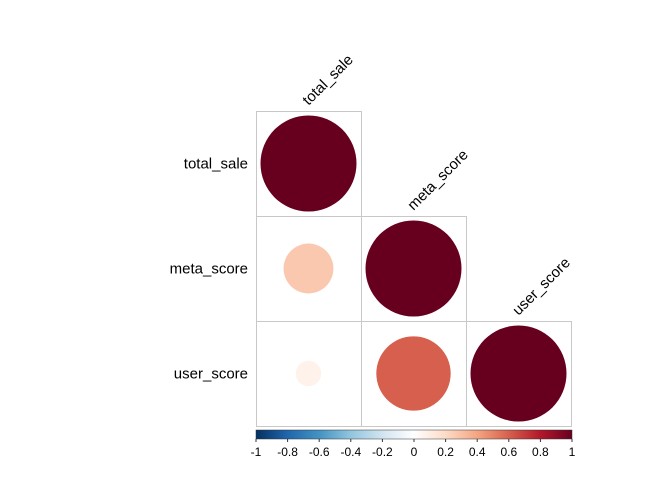  Describe the element at coordinates (327, 79) in the screenshot. I see `column-label-total_sale: total_sale` at that location.